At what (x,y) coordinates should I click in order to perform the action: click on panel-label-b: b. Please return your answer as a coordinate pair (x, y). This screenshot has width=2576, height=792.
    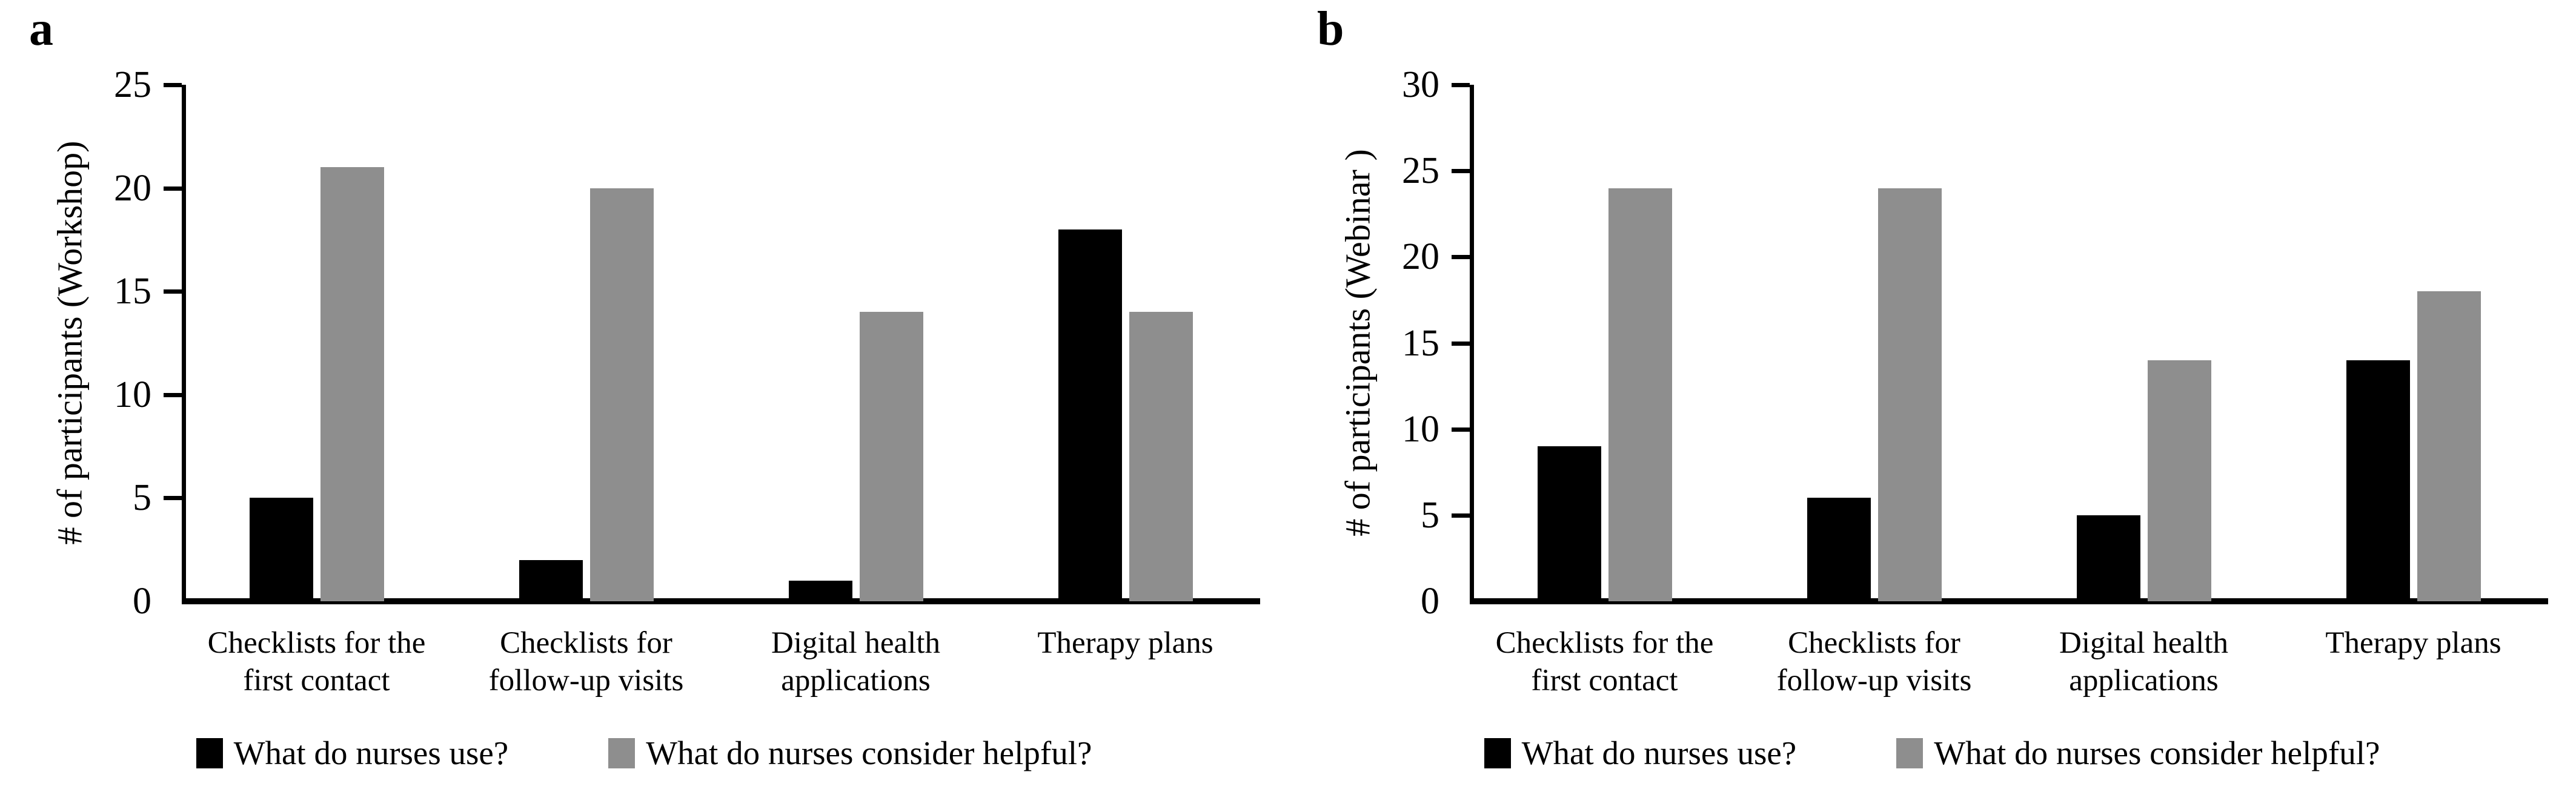
    Looking at the image, I should click on (1330, 29).